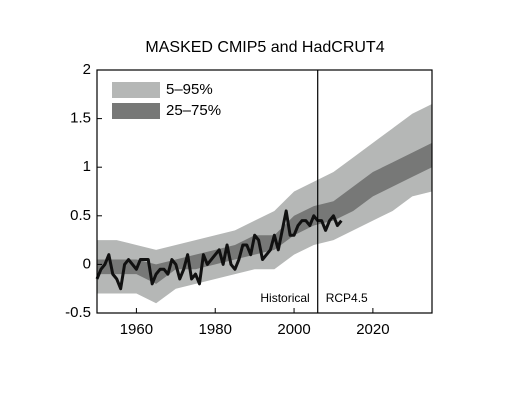 The image size is (518, 400). I want to click on y-tick-label: -0.5, so click(78, 312).